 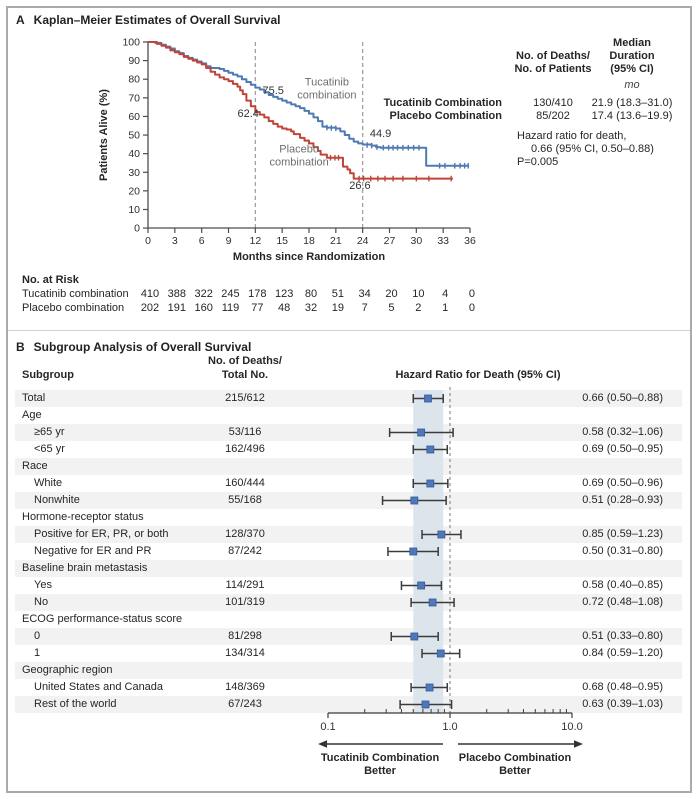 What do you see at coordinates (622, 432) in the screenshot?
I see `forest-row-hr-text: 0.58 (0.32–1.06)` at bounding box center [622, 432].